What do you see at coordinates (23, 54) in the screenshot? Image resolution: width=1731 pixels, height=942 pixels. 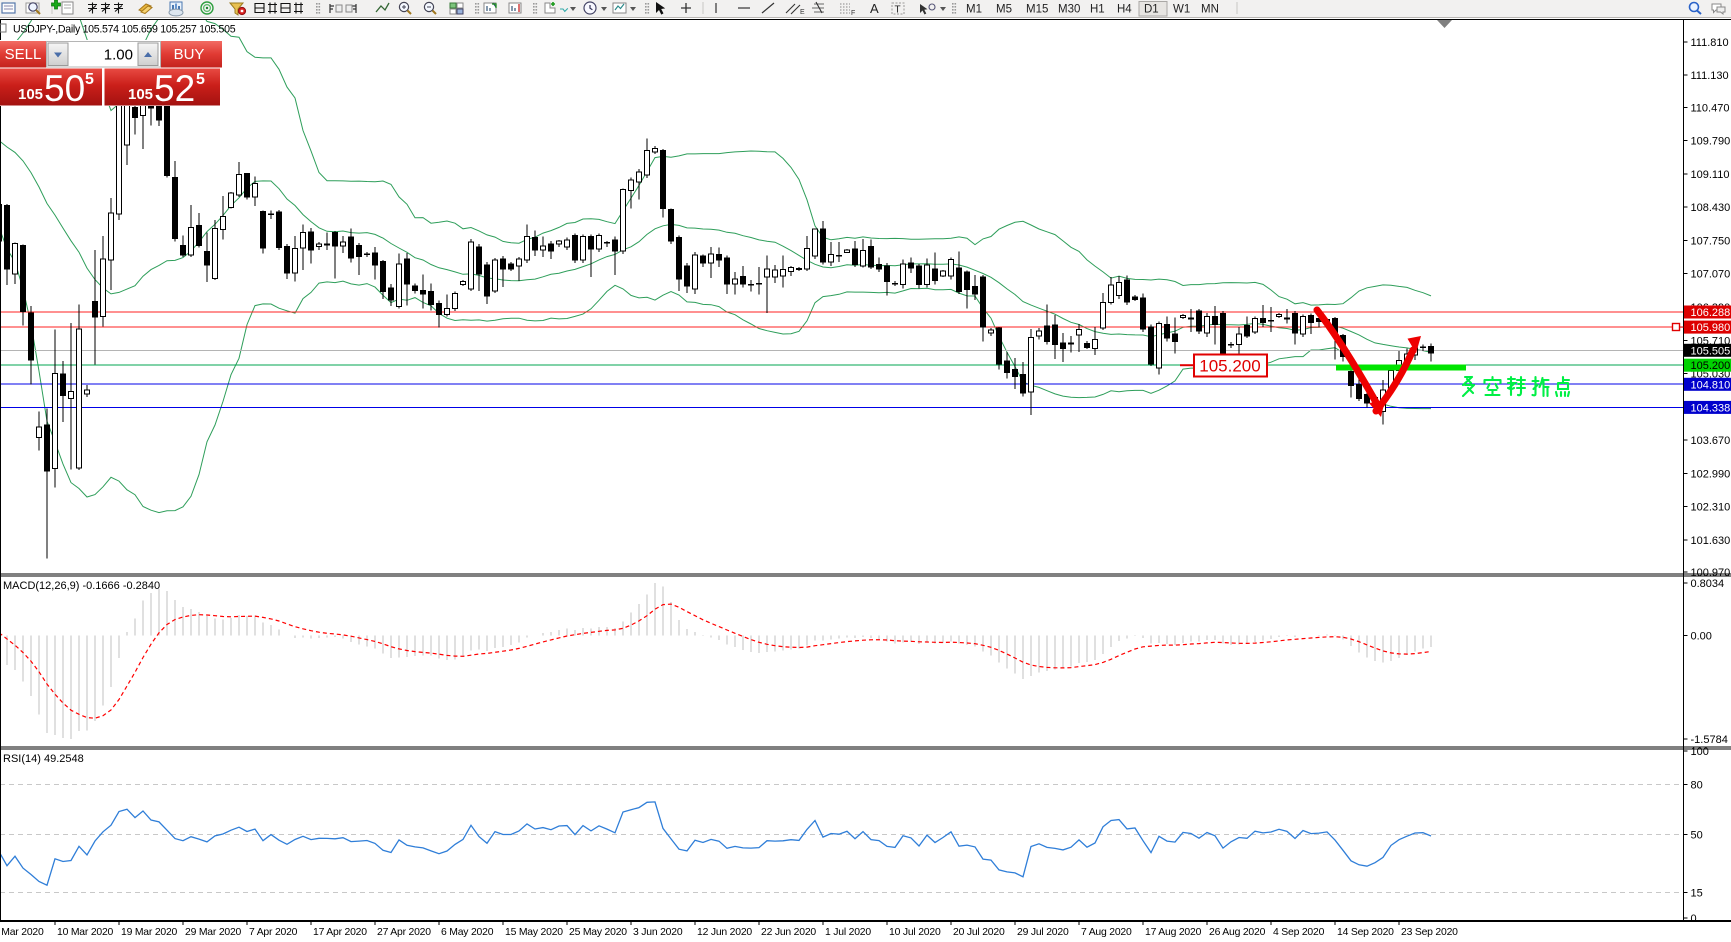 I see `svg-text: SELL` at bounding box center [23, 54].